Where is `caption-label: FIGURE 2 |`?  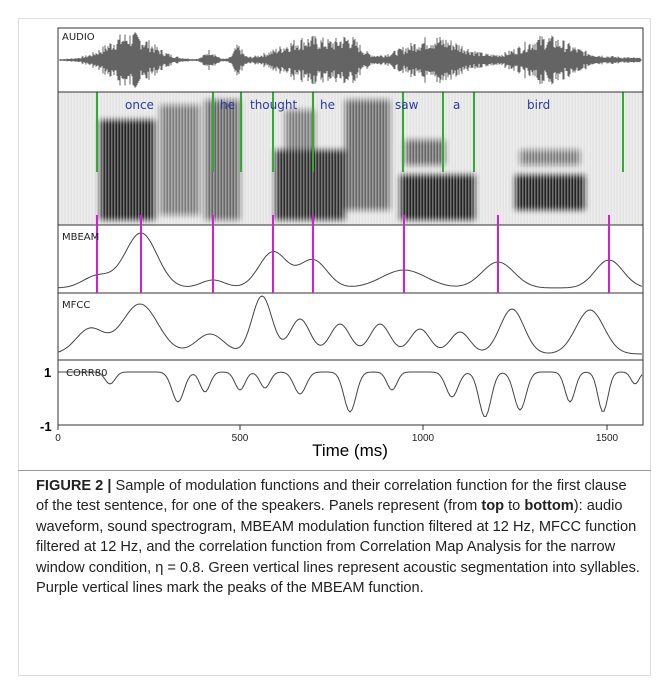
caption-label: FIGURE 2 | is located at coordinates (74, 486).